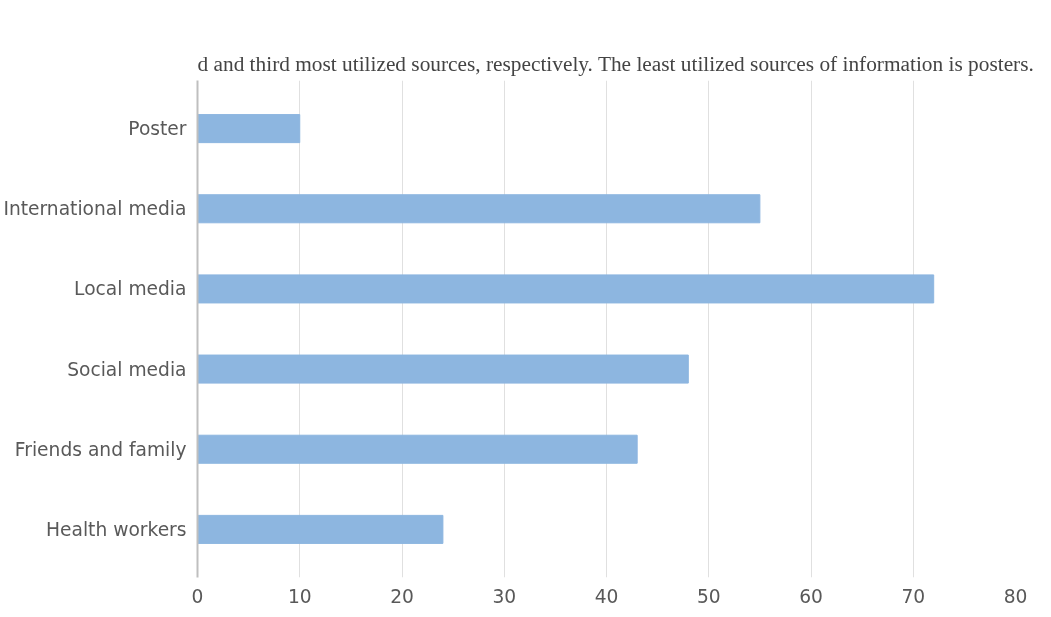  Describe the element at coordinates (708, 596) in the screenshot. I see `x-tick-label: 50` at that location.